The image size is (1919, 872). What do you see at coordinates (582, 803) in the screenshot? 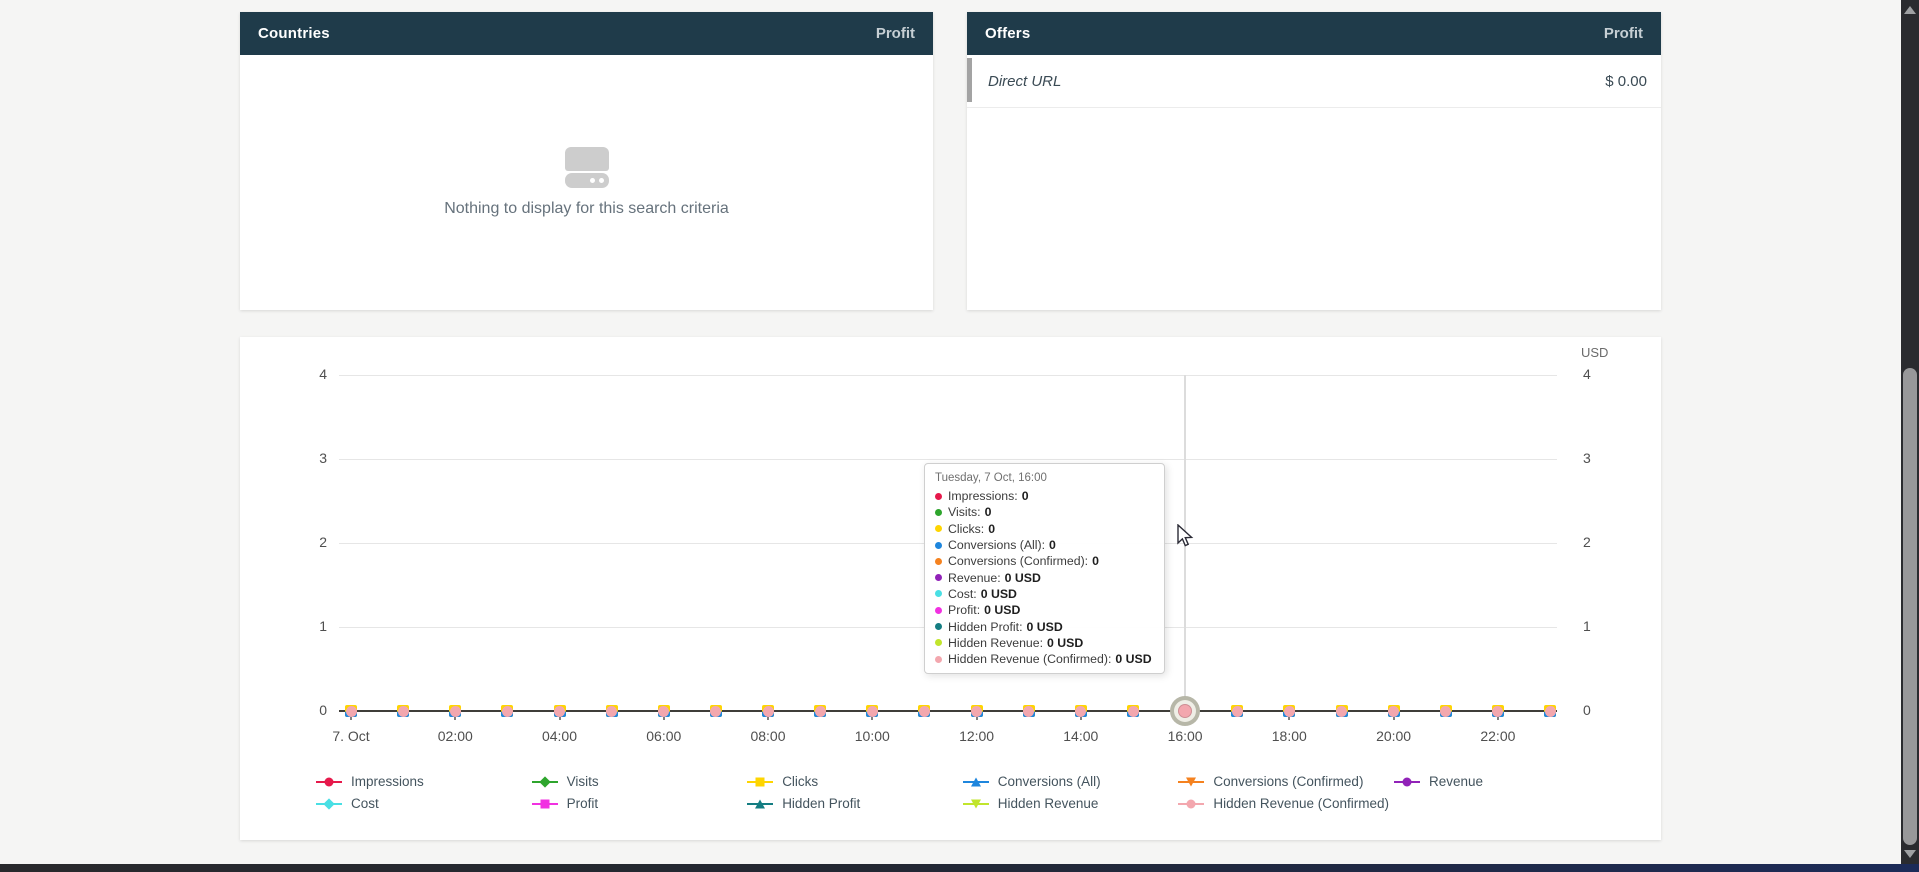
I see `legend-label: Profit` at bounding box center [582, 803].